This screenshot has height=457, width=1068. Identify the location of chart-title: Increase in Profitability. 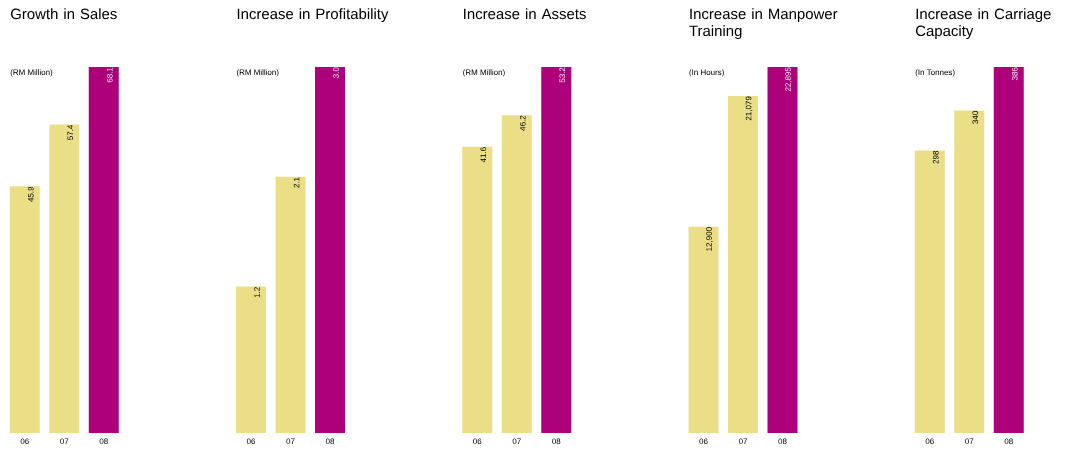
(313, 15).